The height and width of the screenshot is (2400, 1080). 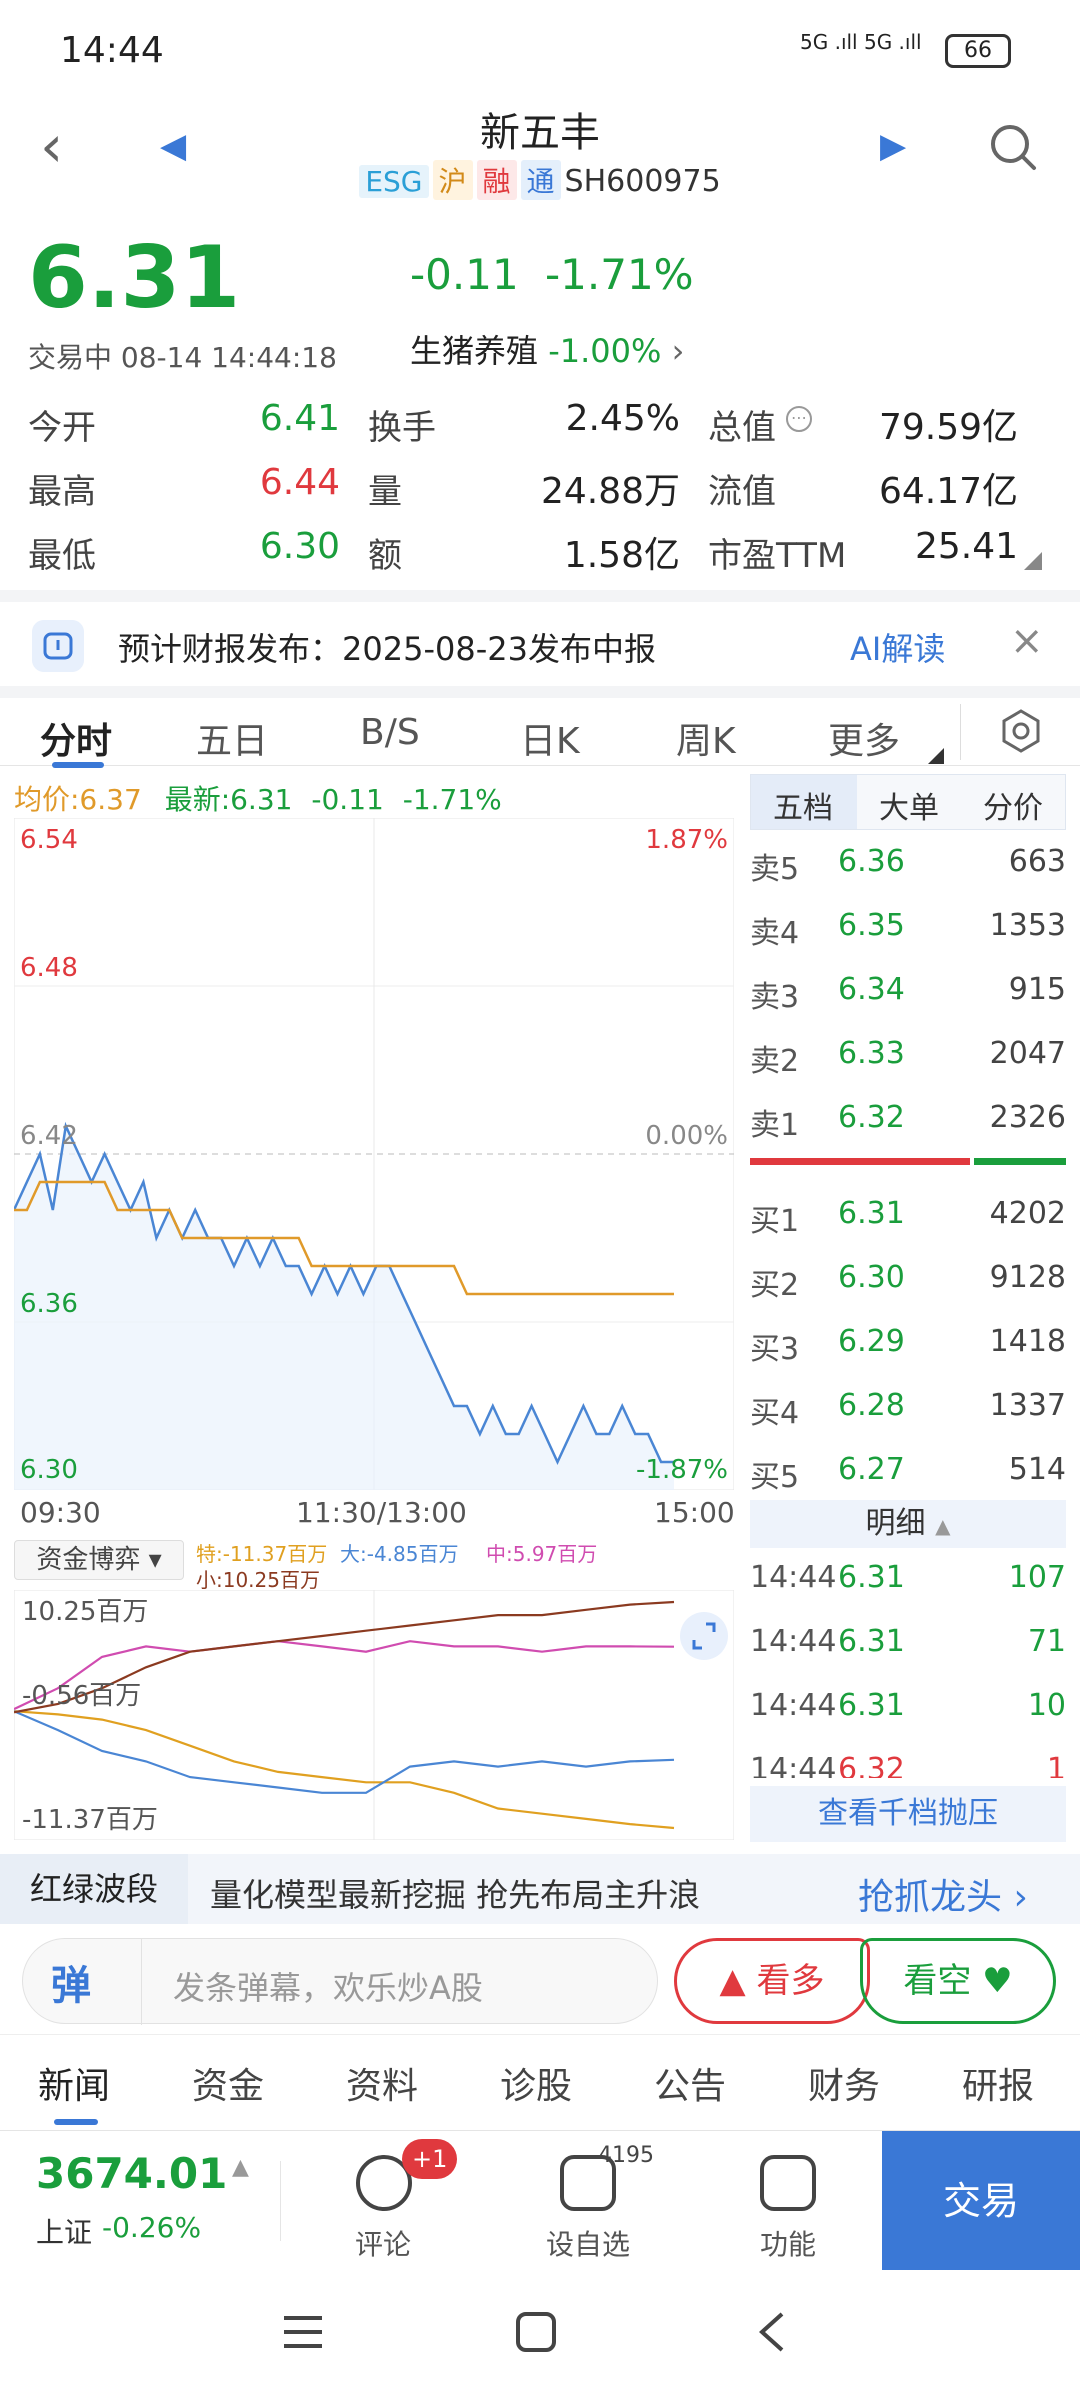 I want to click on detail-volume: 71, so click(x=1046, y=1641).